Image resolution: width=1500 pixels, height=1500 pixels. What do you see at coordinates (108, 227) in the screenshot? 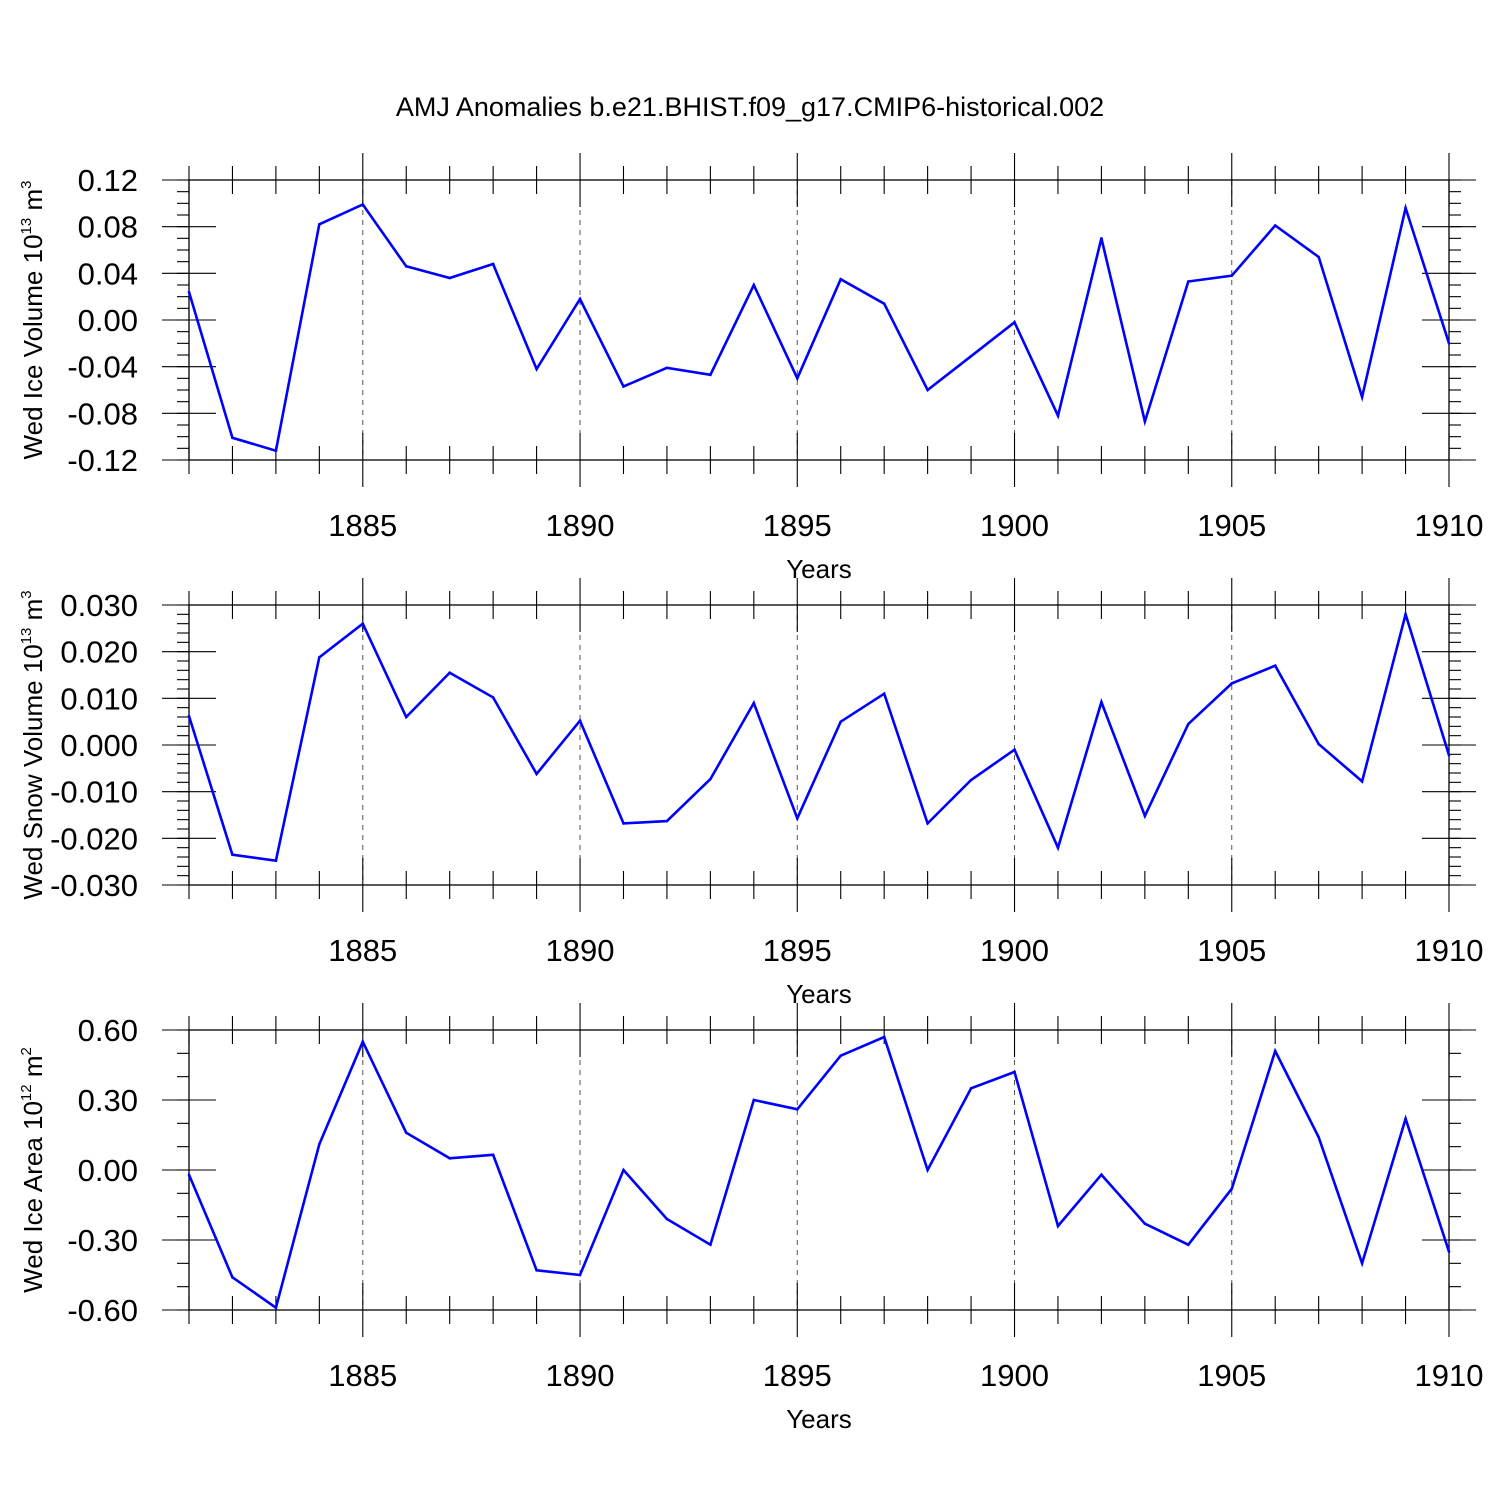
I see `ytick-label: 0.08` at bounding box center [108, 227].